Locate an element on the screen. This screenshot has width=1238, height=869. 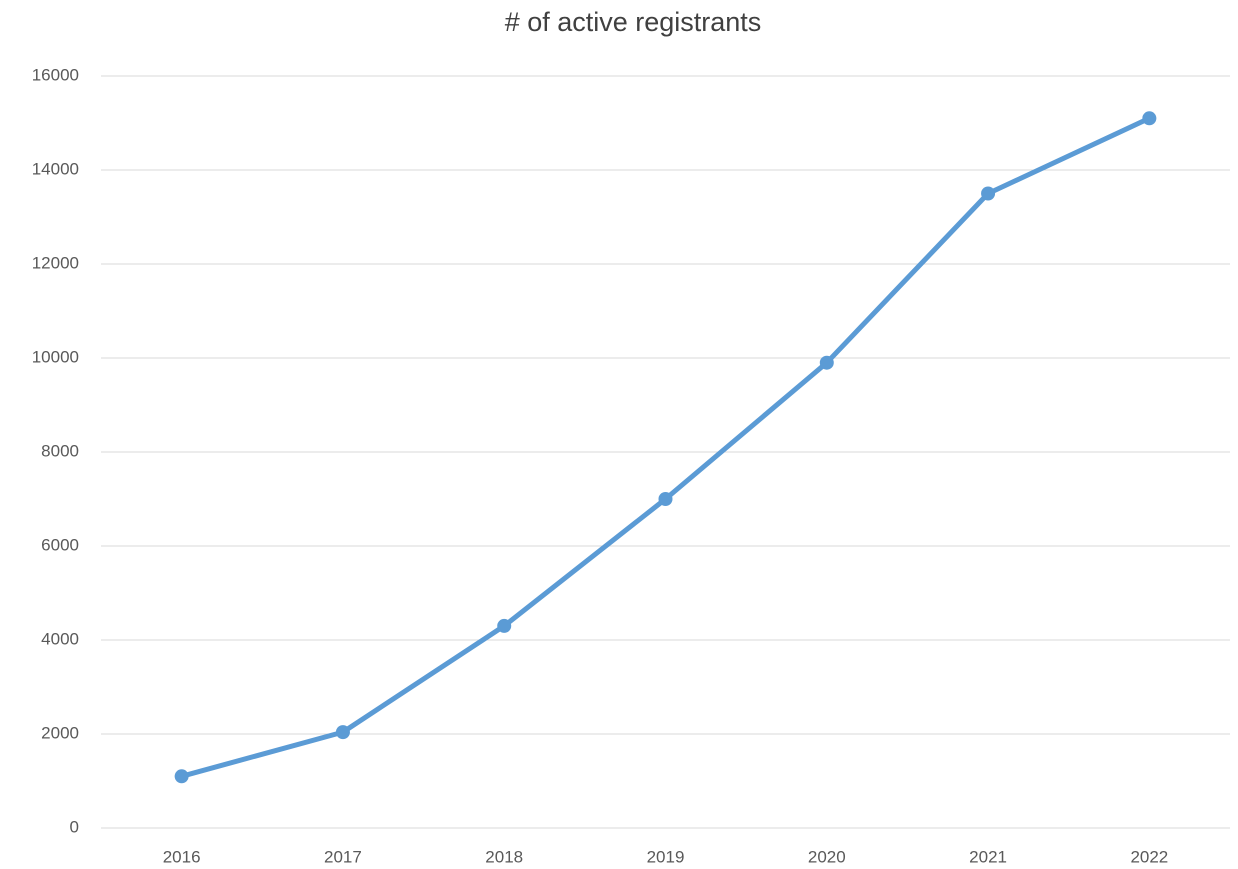
x-tick-label: 2016 is located at coordinates (182, 856).